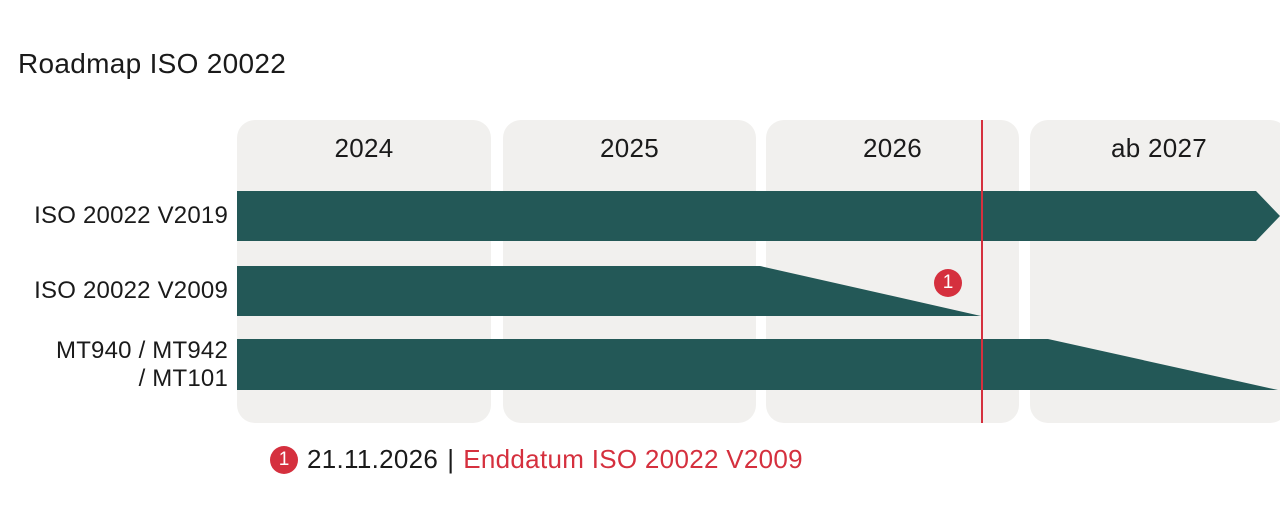 The width and height of the screenshot is (1280, 511). I want to click on column-header-ab-2027: ab 2027, so click(1159, 148).